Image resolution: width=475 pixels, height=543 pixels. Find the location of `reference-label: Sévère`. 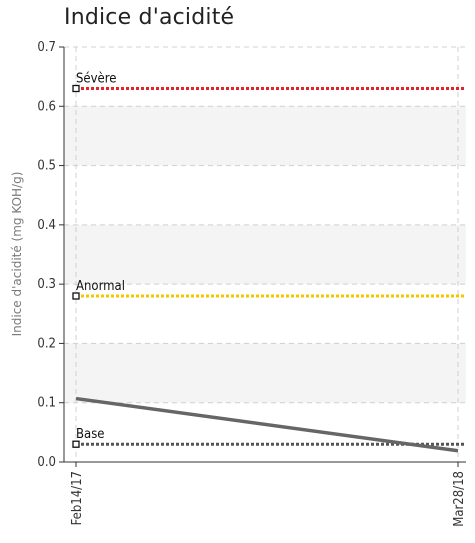

reference-label: Sévère is located at coordinates (96, 79).